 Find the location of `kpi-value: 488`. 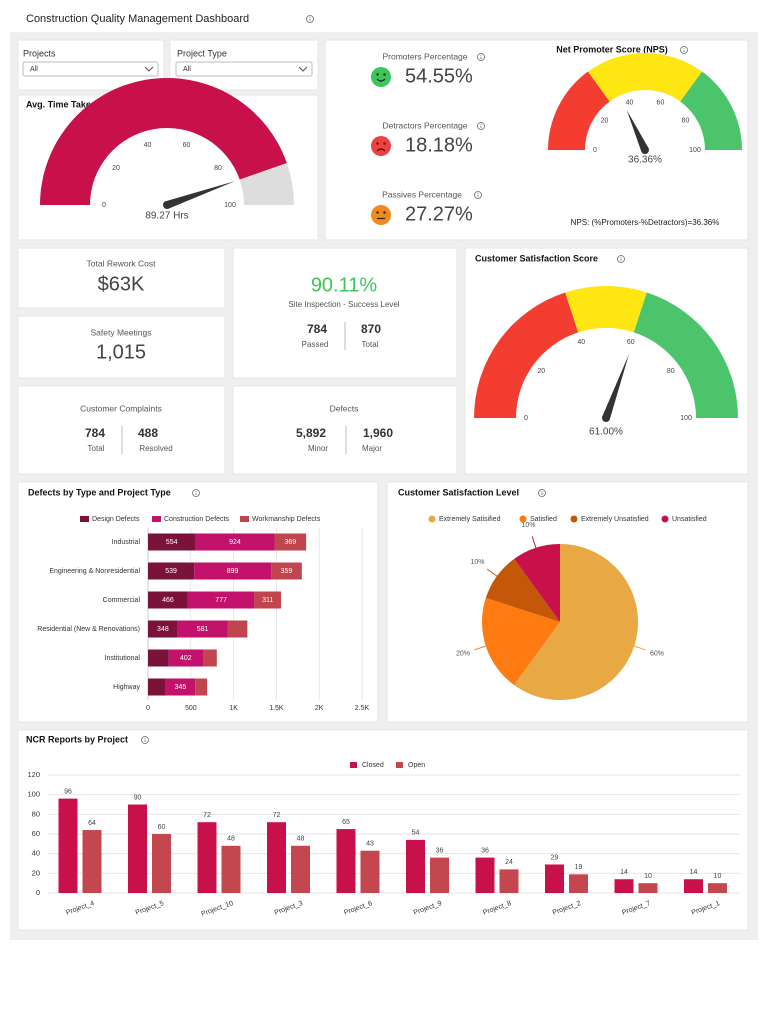

kpi-value: 488 is located at coordinates (148, 433).